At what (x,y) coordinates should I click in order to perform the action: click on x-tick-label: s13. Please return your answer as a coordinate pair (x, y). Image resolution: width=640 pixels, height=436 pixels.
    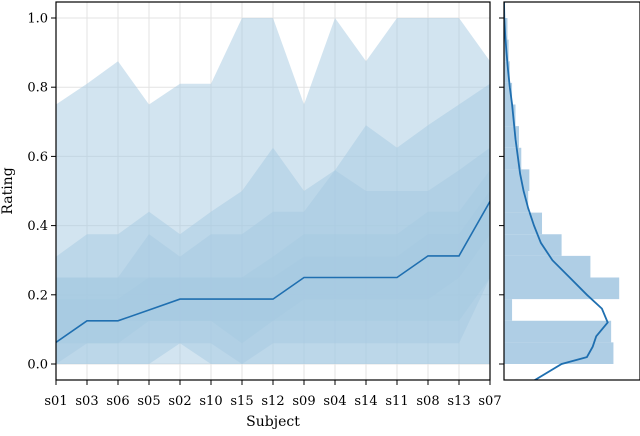
    Looking at the image, I should click on (458, 401).